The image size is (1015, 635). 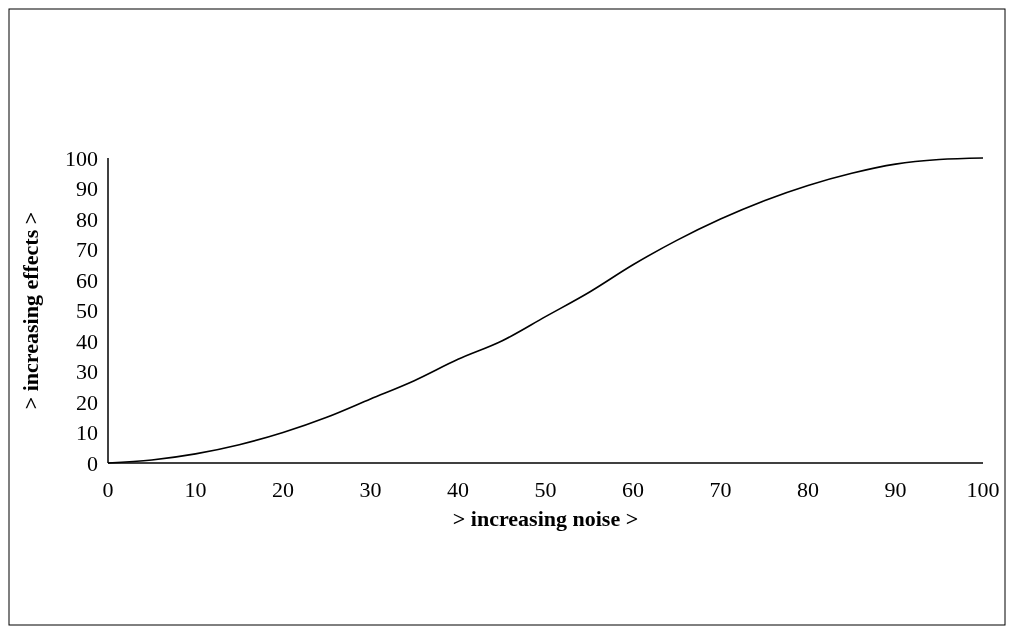 What do you see at coordinates (895, 489) in the screenshot?
I see `x-tick-label: 90` at bounding box center [895, 489].